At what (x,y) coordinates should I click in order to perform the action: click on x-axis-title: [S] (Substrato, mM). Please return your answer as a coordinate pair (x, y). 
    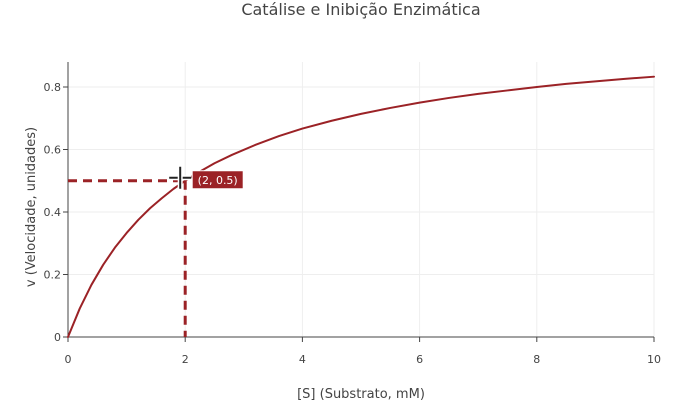
    Looking at the image, I should click on (361, 394).